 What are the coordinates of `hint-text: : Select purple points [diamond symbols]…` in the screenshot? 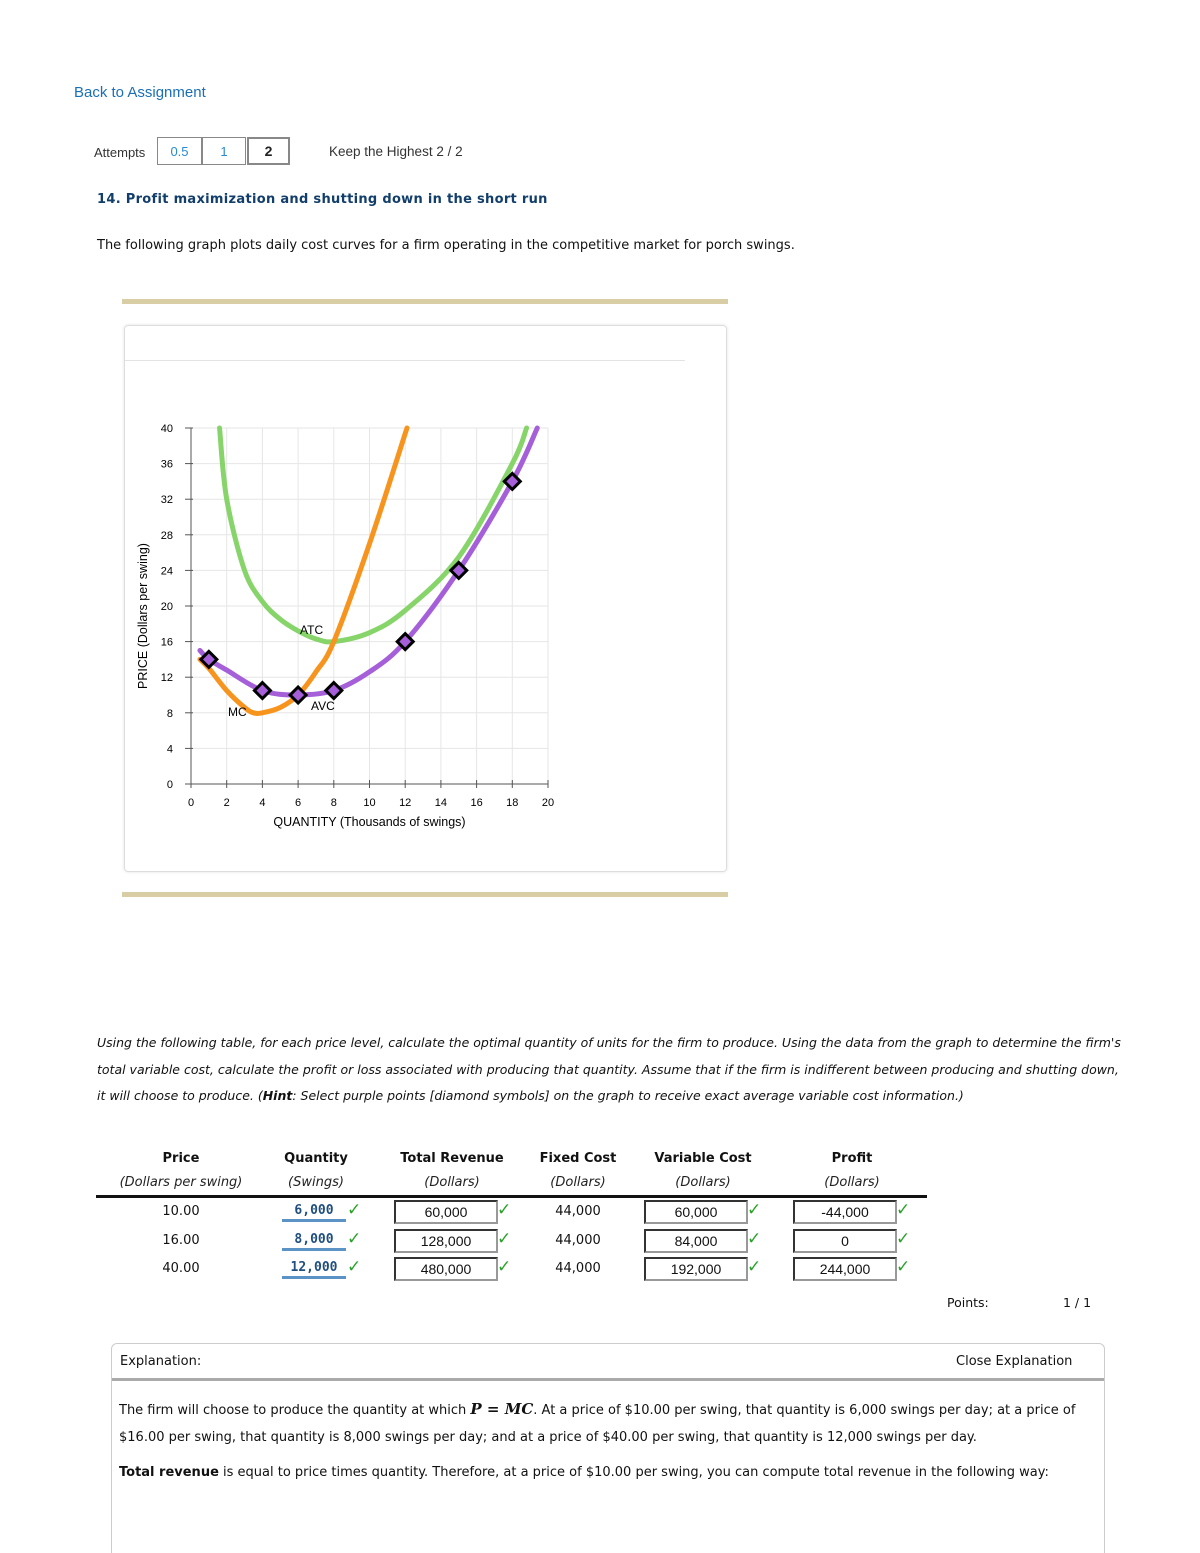 It's located at (628, 1095).